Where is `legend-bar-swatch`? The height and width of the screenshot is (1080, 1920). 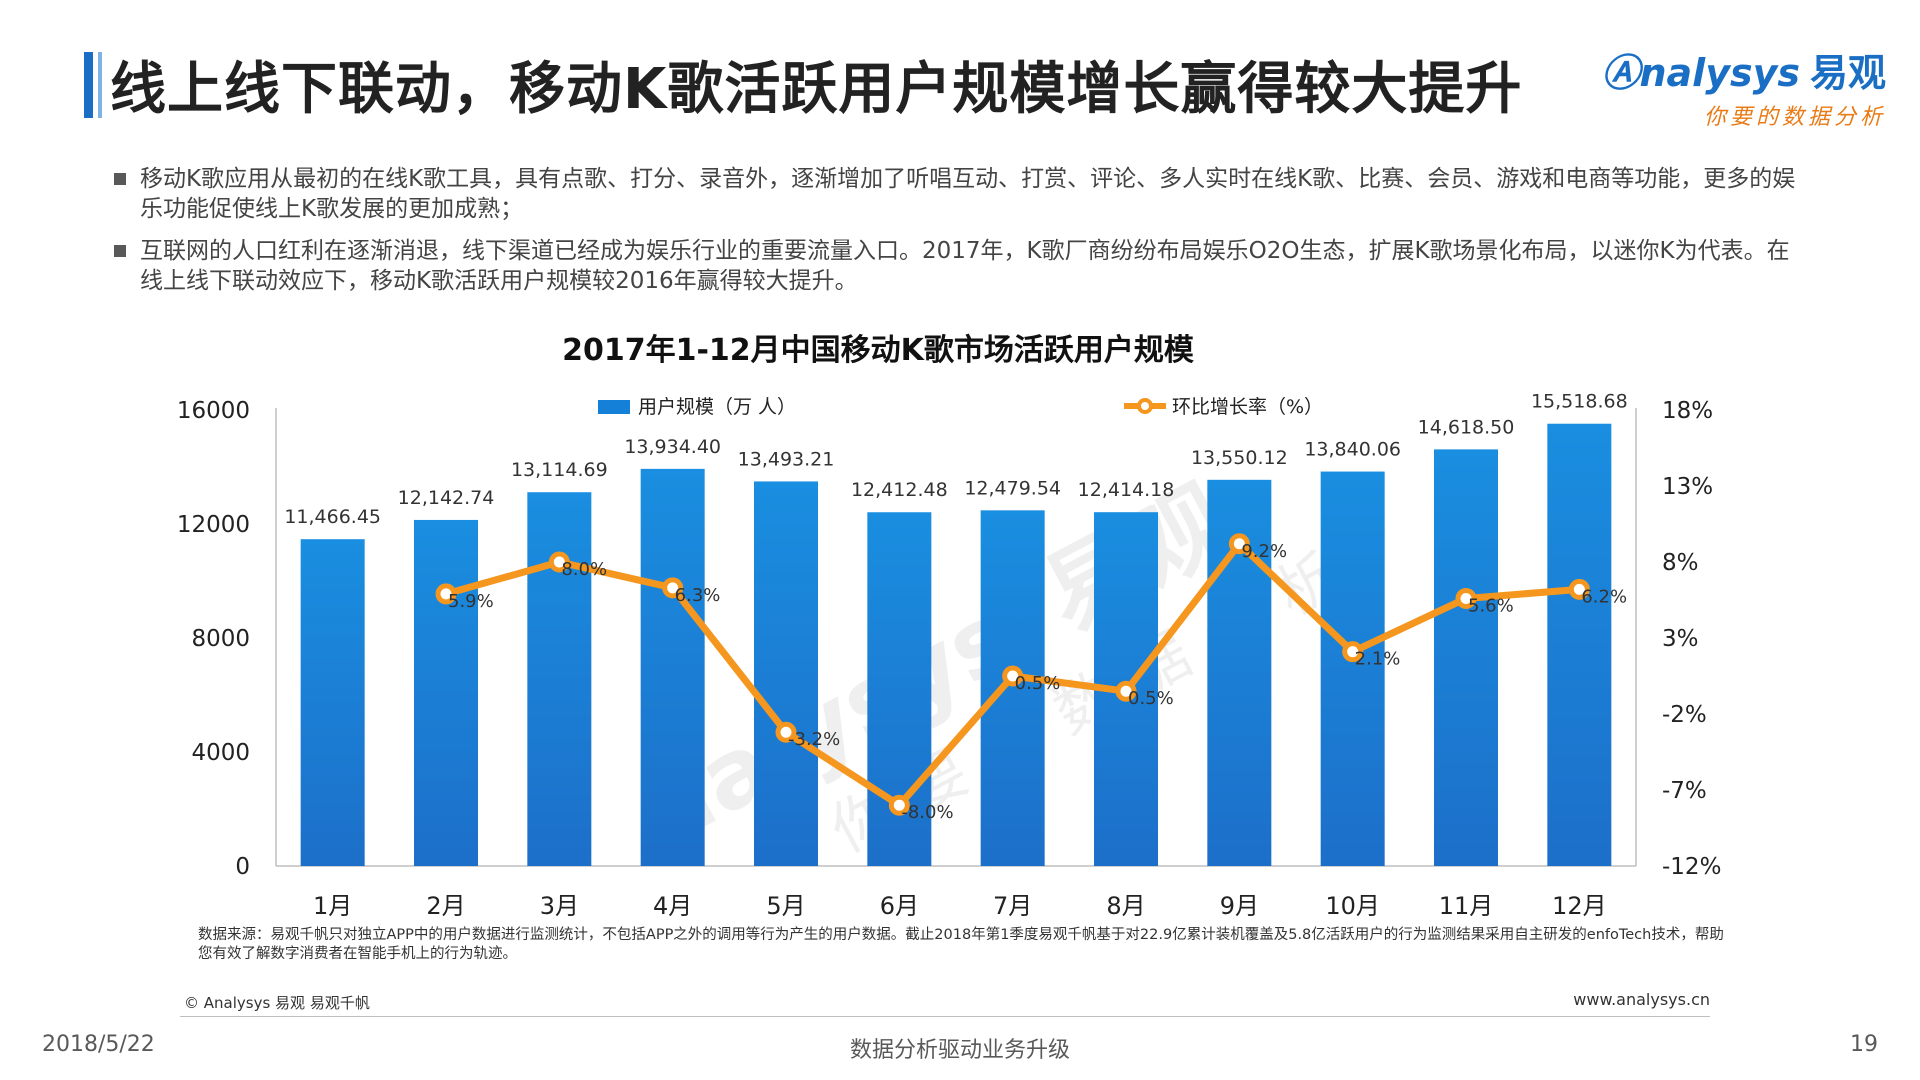 legend-bar-swatch is located at coordinates (614, 407).